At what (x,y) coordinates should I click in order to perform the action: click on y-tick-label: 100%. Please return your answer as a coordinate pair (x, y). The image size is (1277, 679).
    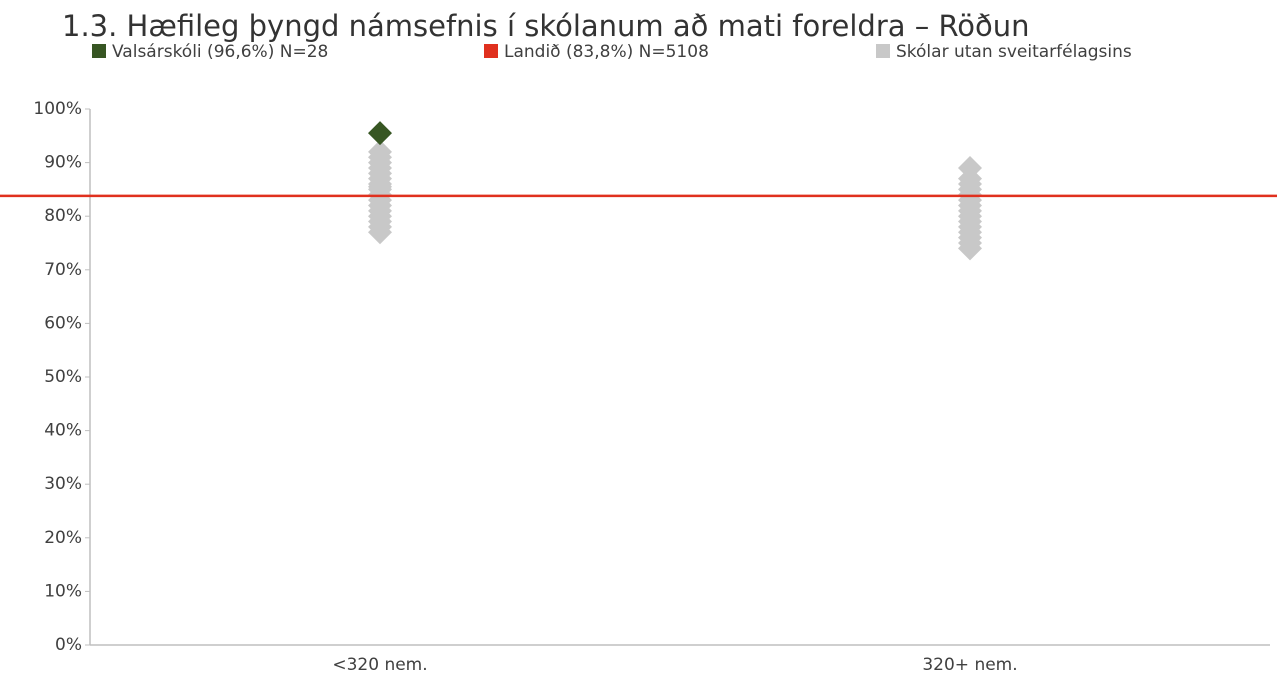
    Looking at the image, I should click on (57, 109).